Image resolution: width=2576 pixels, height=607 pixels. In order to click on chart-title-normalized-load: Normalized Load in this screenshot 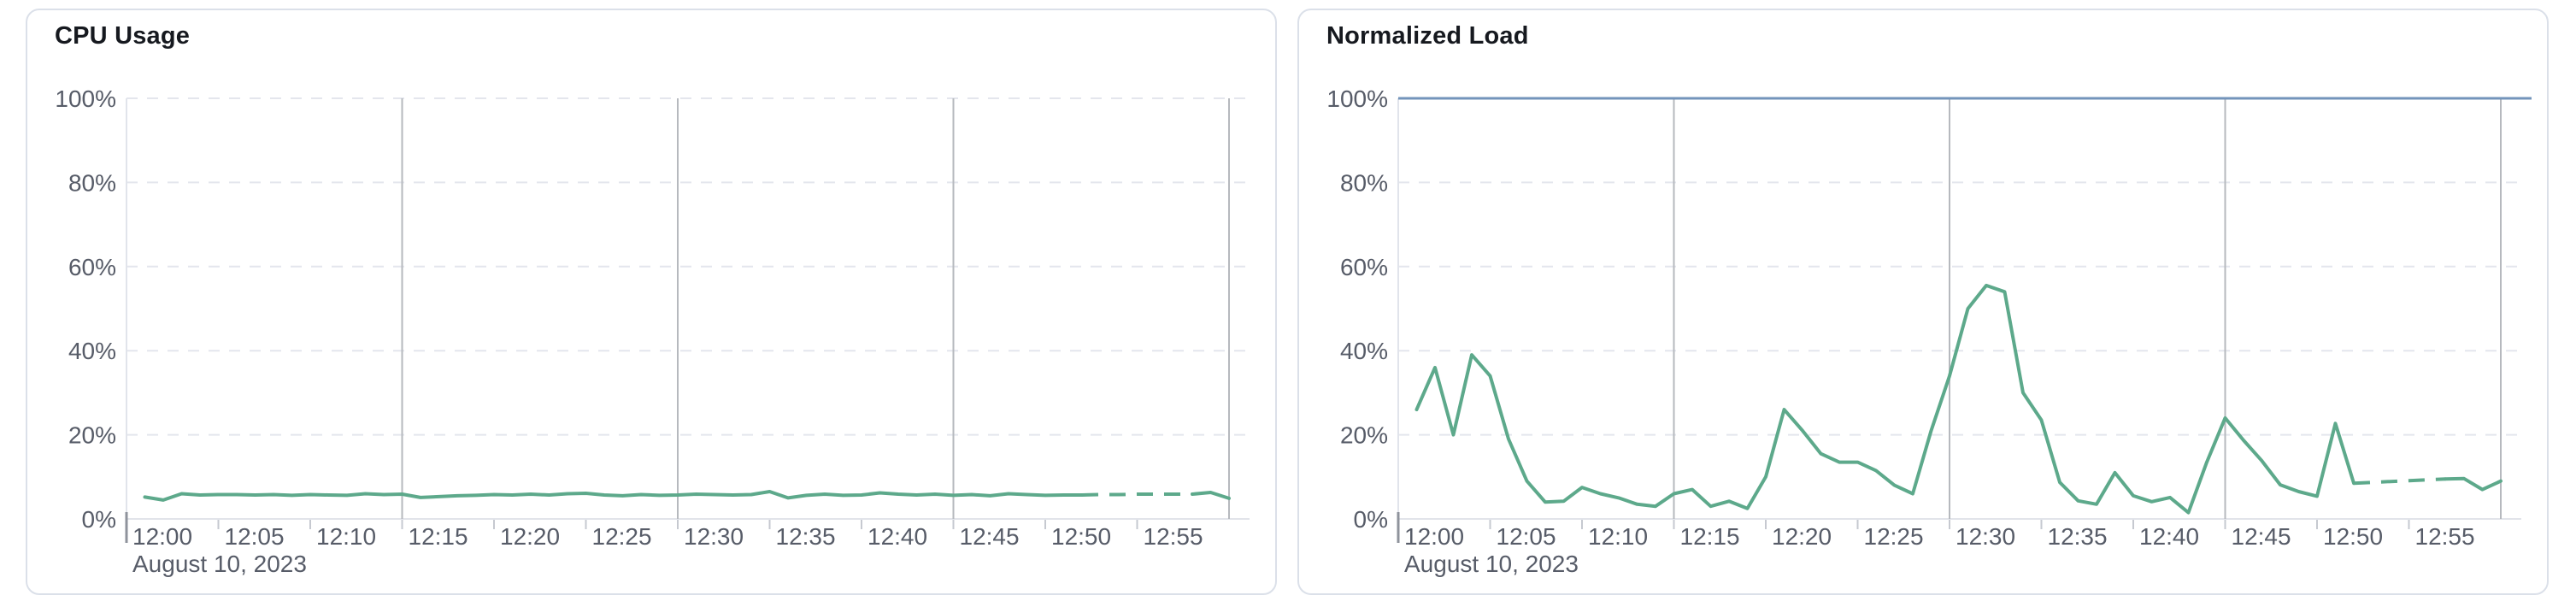, I will do `click(1427, 36)`.